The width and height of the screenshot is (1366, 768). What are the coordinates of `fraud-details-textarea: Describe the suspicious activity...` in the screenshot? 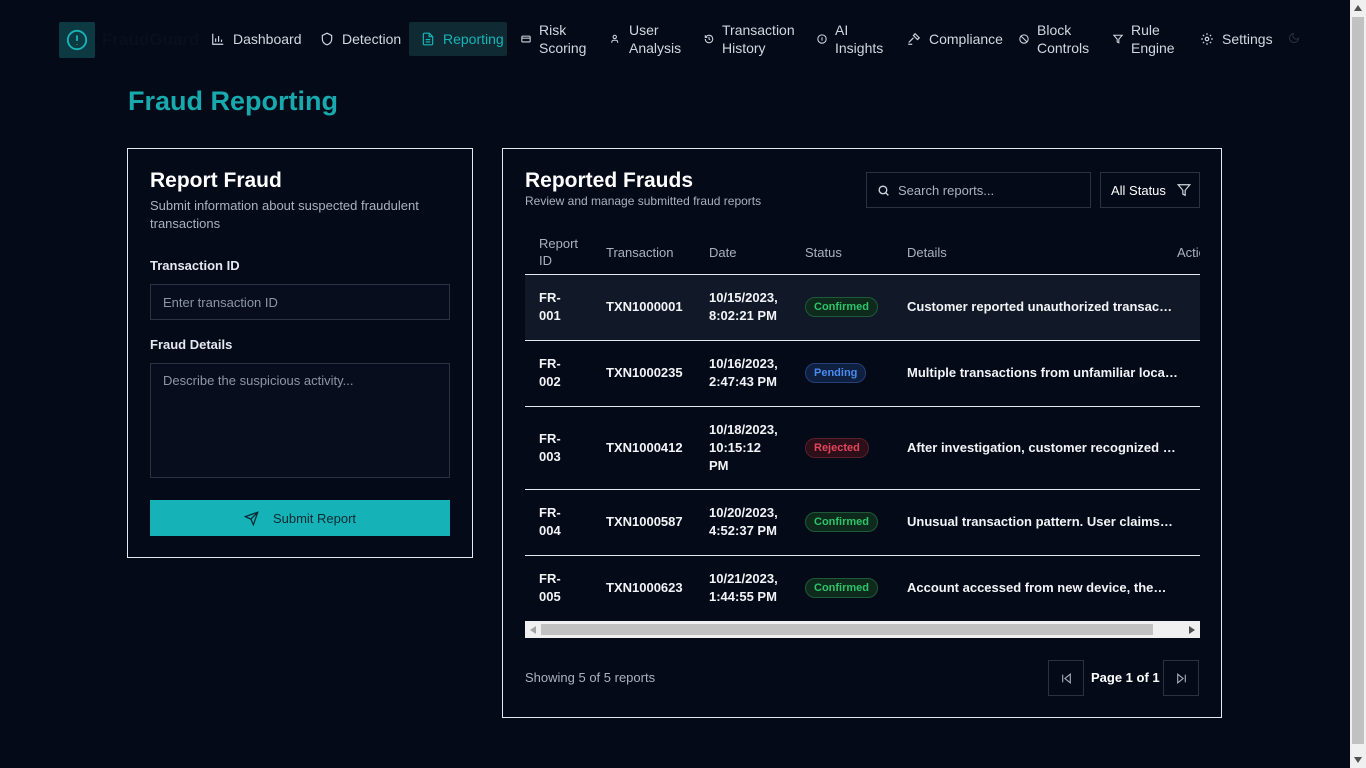 It's located at (300, 420).